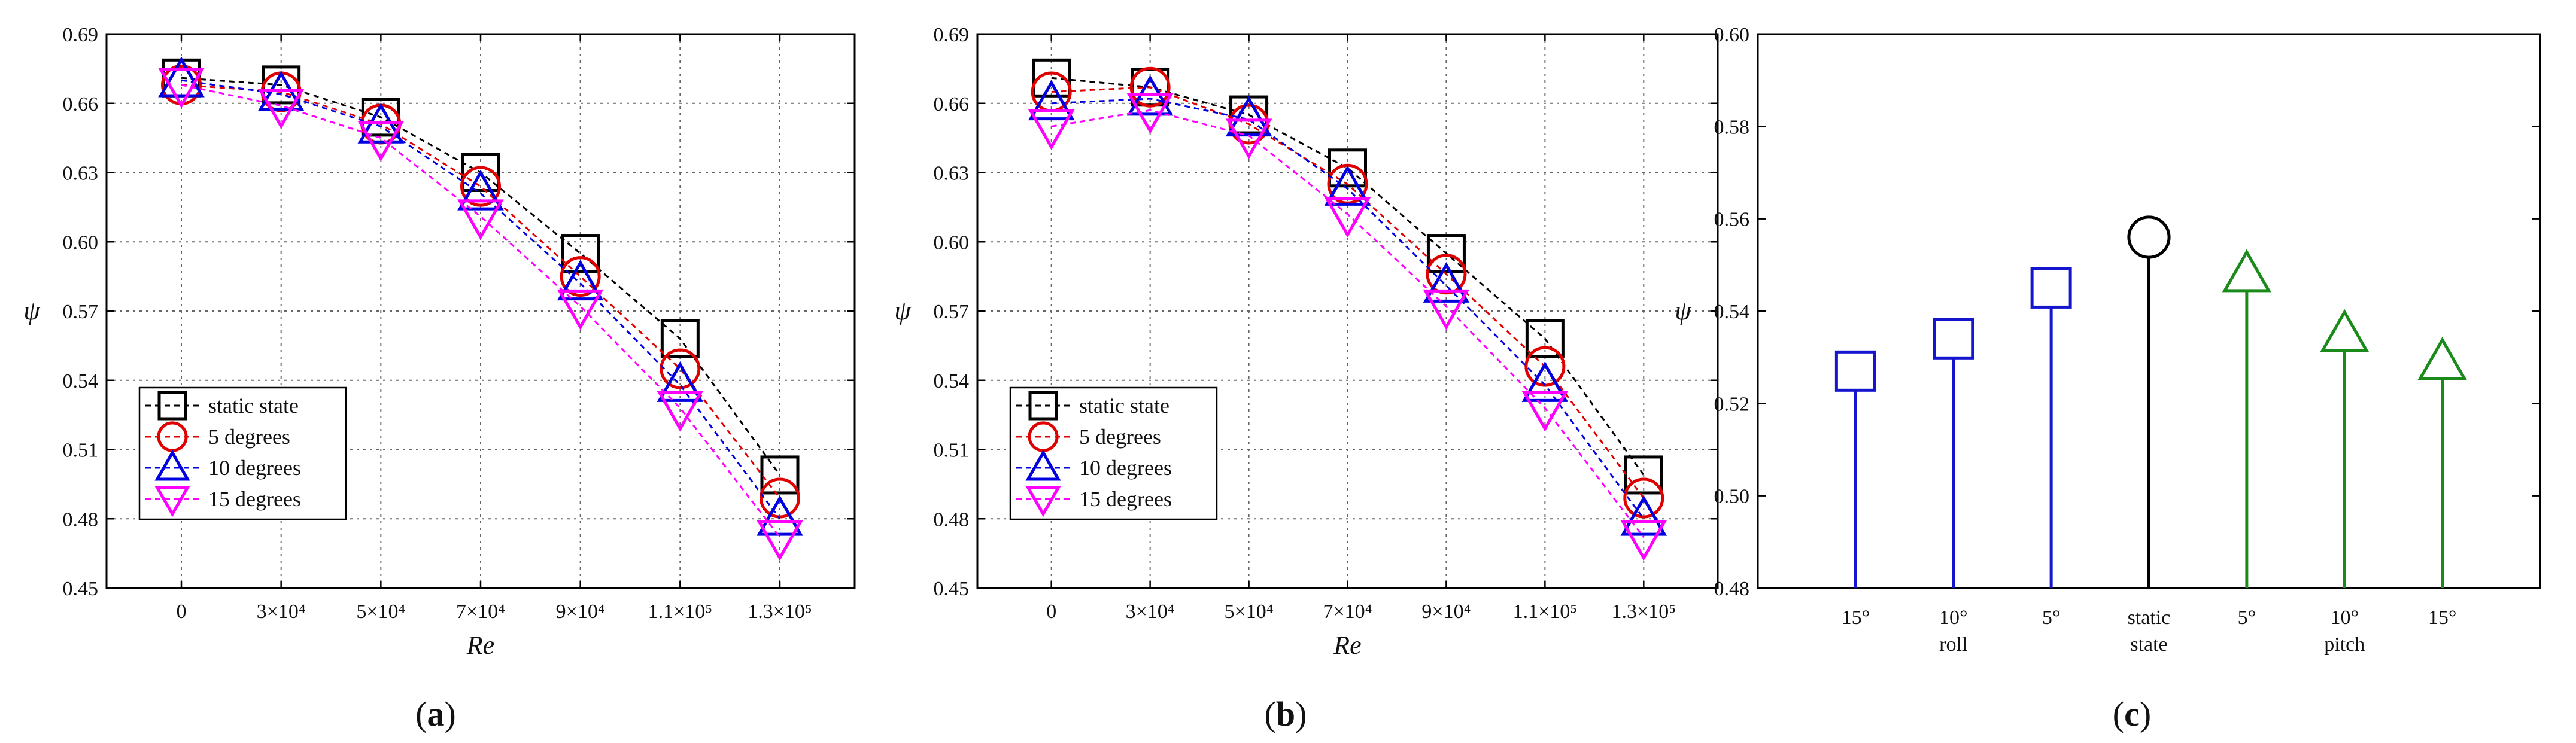 The width and height of the screenshot is (2576, 743). Describe the element at coordinates (1348, 323) in the screenshot. I see `series-line-triangle-down` at that location.